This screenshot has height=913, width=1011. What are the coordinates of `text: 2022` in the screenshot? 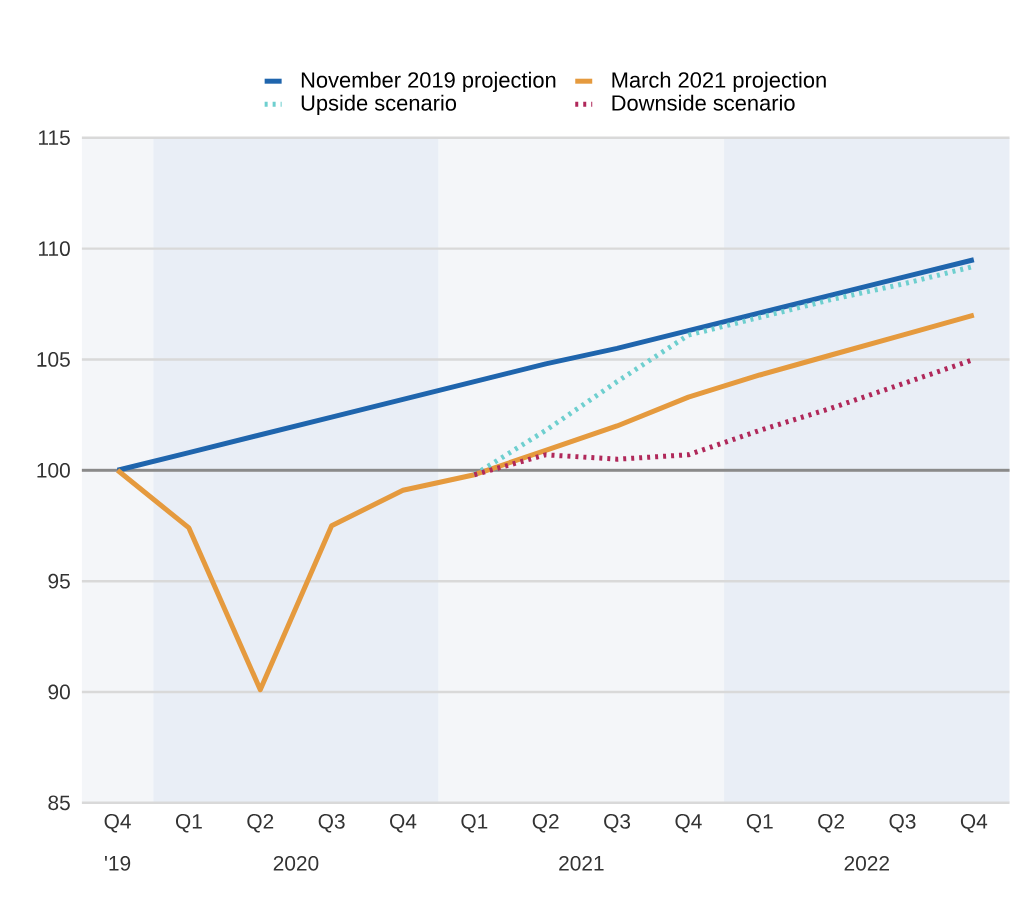 It's located at (866, 863).